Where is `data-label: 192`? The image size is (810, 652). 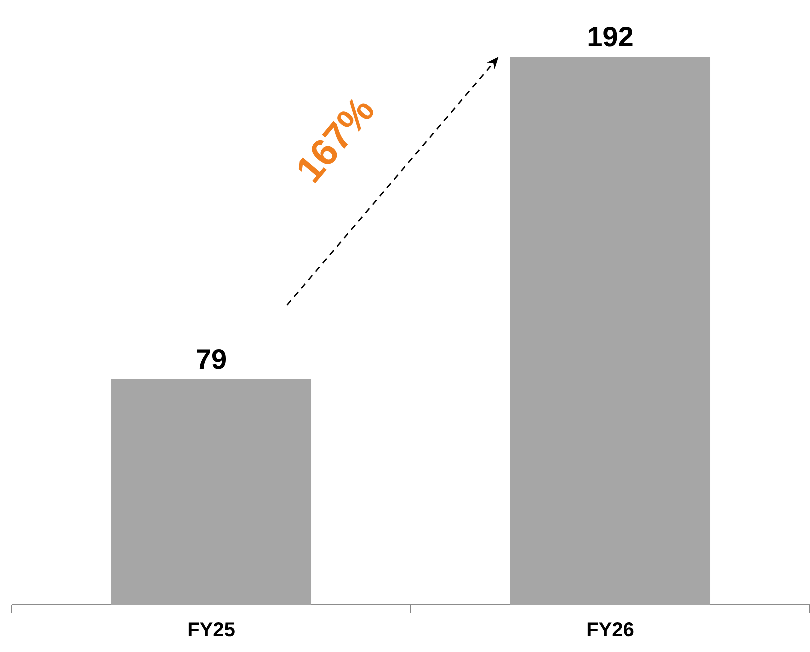
data-label: 192 is located at coordinates (610, 36).